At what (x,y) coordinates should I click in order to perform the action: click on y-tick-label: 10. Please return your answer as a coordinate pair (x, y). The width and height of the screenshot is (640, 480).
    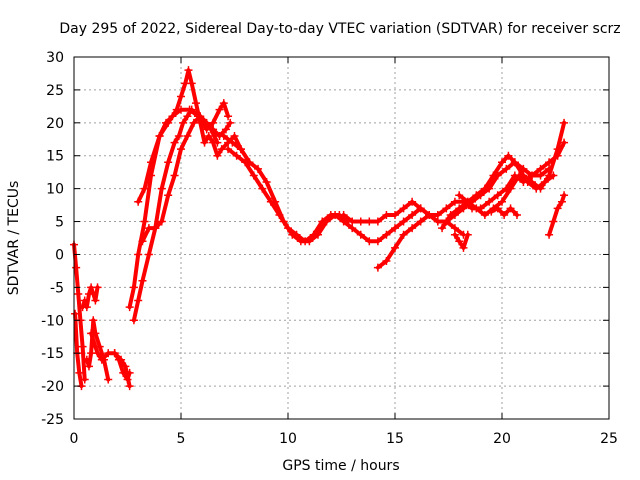
    Looking at the image, I should click on (55, 190).